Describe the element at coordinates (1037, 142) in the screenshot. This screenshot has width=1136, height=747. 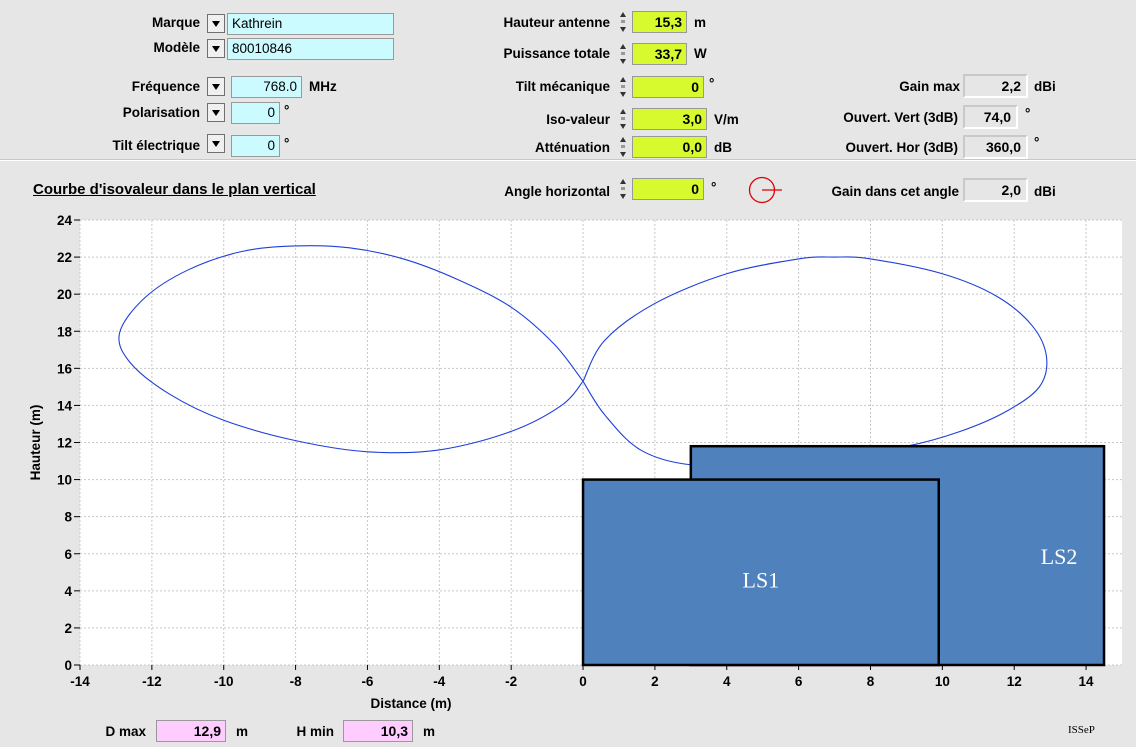
I see `ouverture-horizontale-unit: °` at that location.